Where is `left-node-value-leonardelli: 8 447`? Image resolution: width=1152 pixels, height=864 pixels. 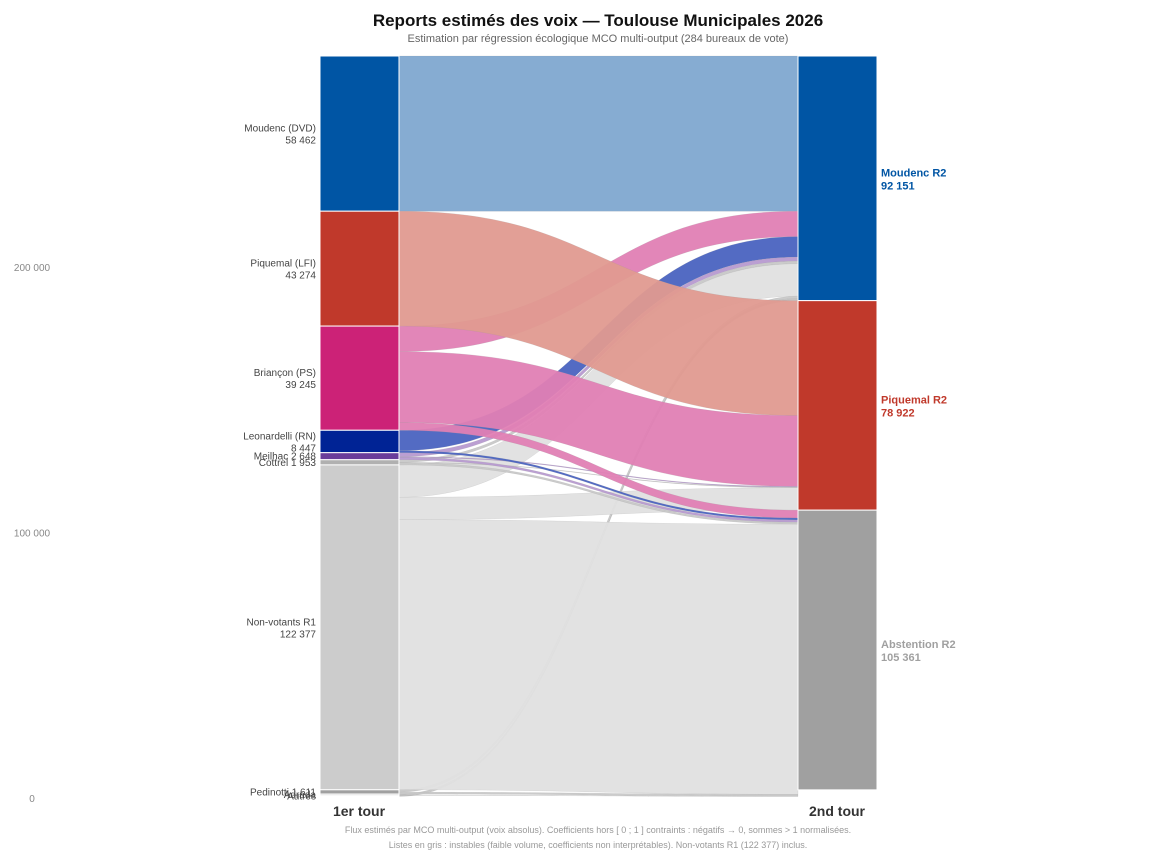
left-node-value-leonardelli: 8 447 is located at coordinates (303, 448).